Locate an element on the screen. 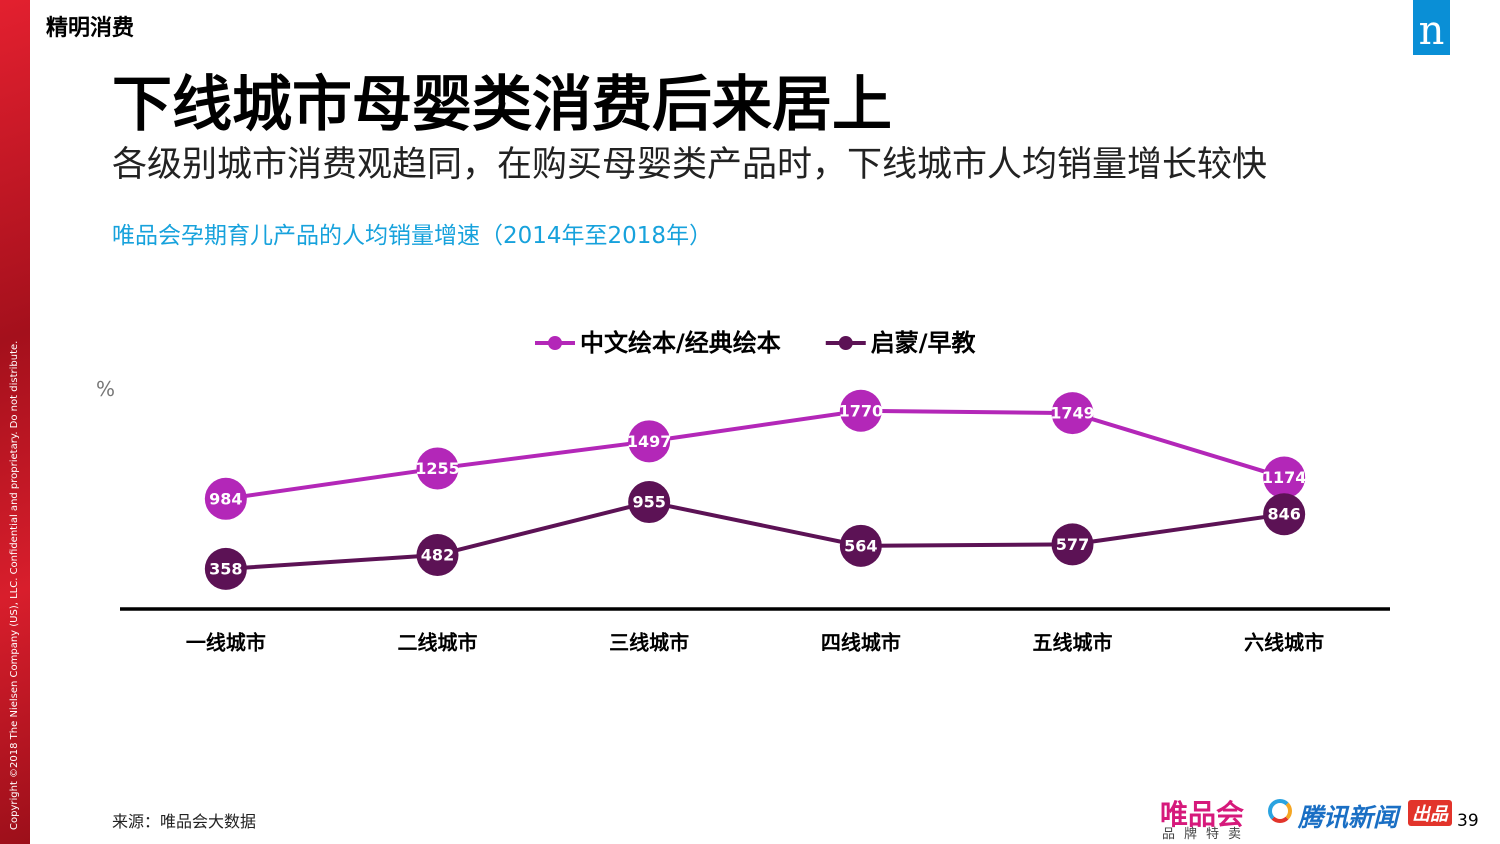  data-label: 846 is located at coordinates (1283, 514).